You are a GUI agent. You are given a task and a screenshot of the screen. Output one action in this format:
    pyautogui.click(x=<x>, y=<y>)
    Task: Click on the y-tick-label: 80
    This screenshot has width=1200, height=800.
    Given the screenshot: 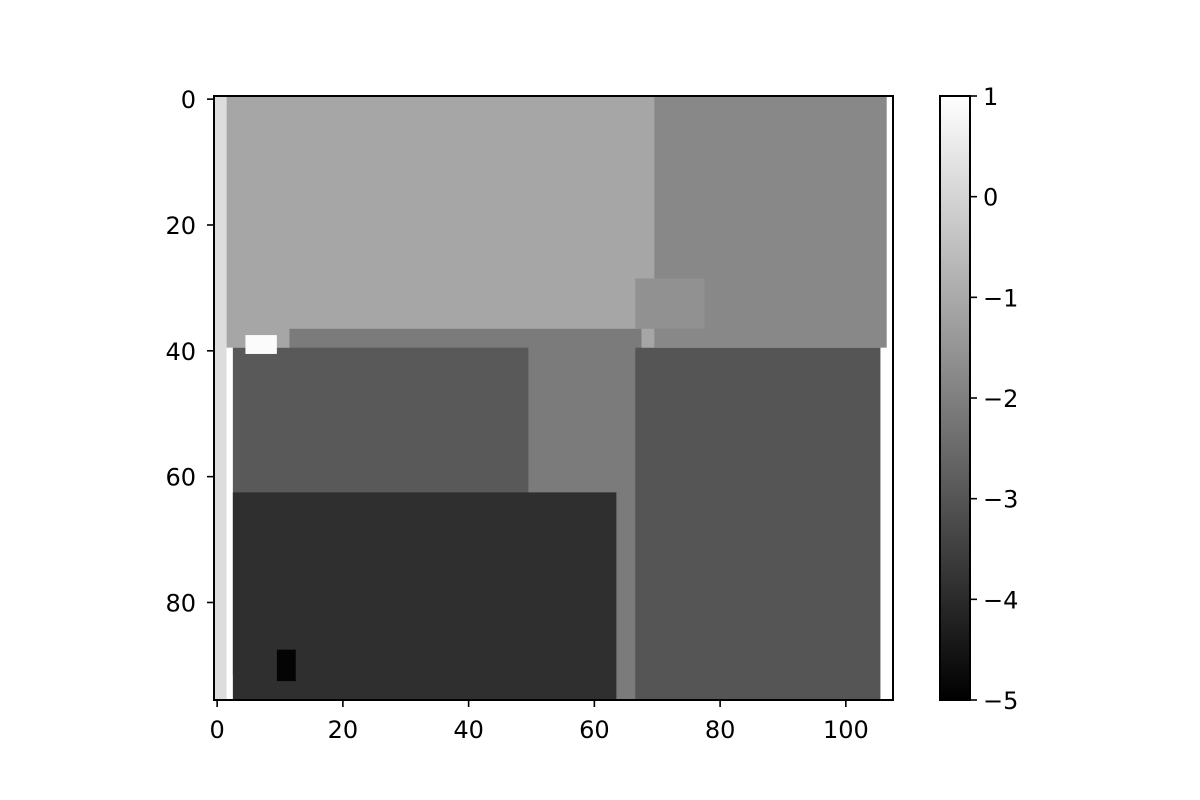 What is the action you would take?
    pyautogui.click(x=180, y=603)
    